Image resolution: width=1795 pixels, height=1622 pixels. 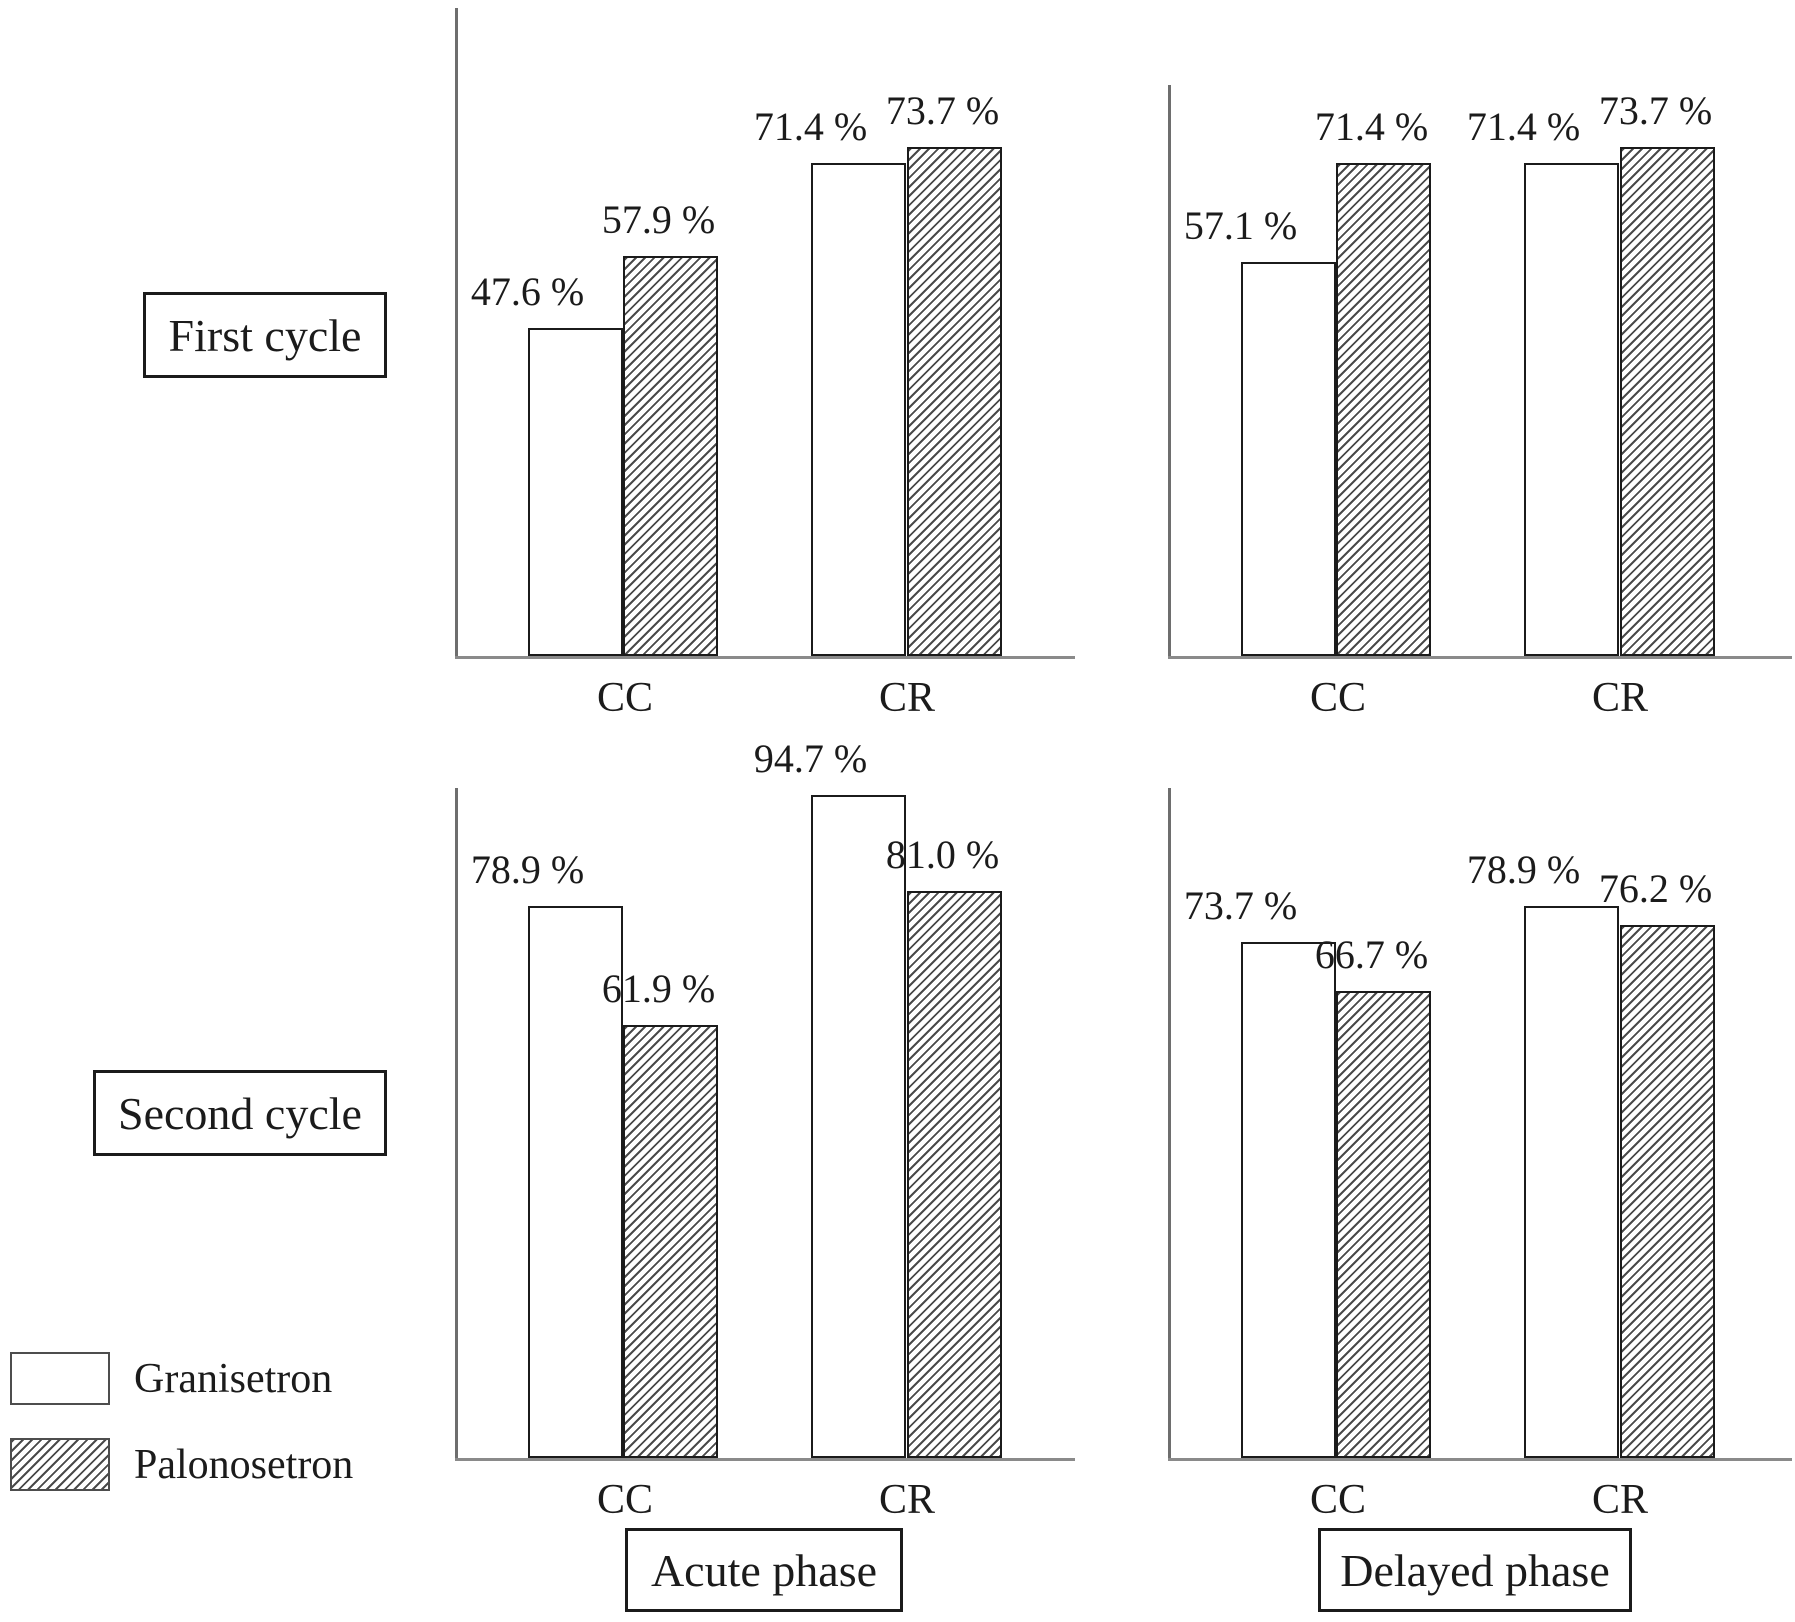 I want to click on legend-label-palonosetron: Palonosetron, so click(x=244, y=1464).